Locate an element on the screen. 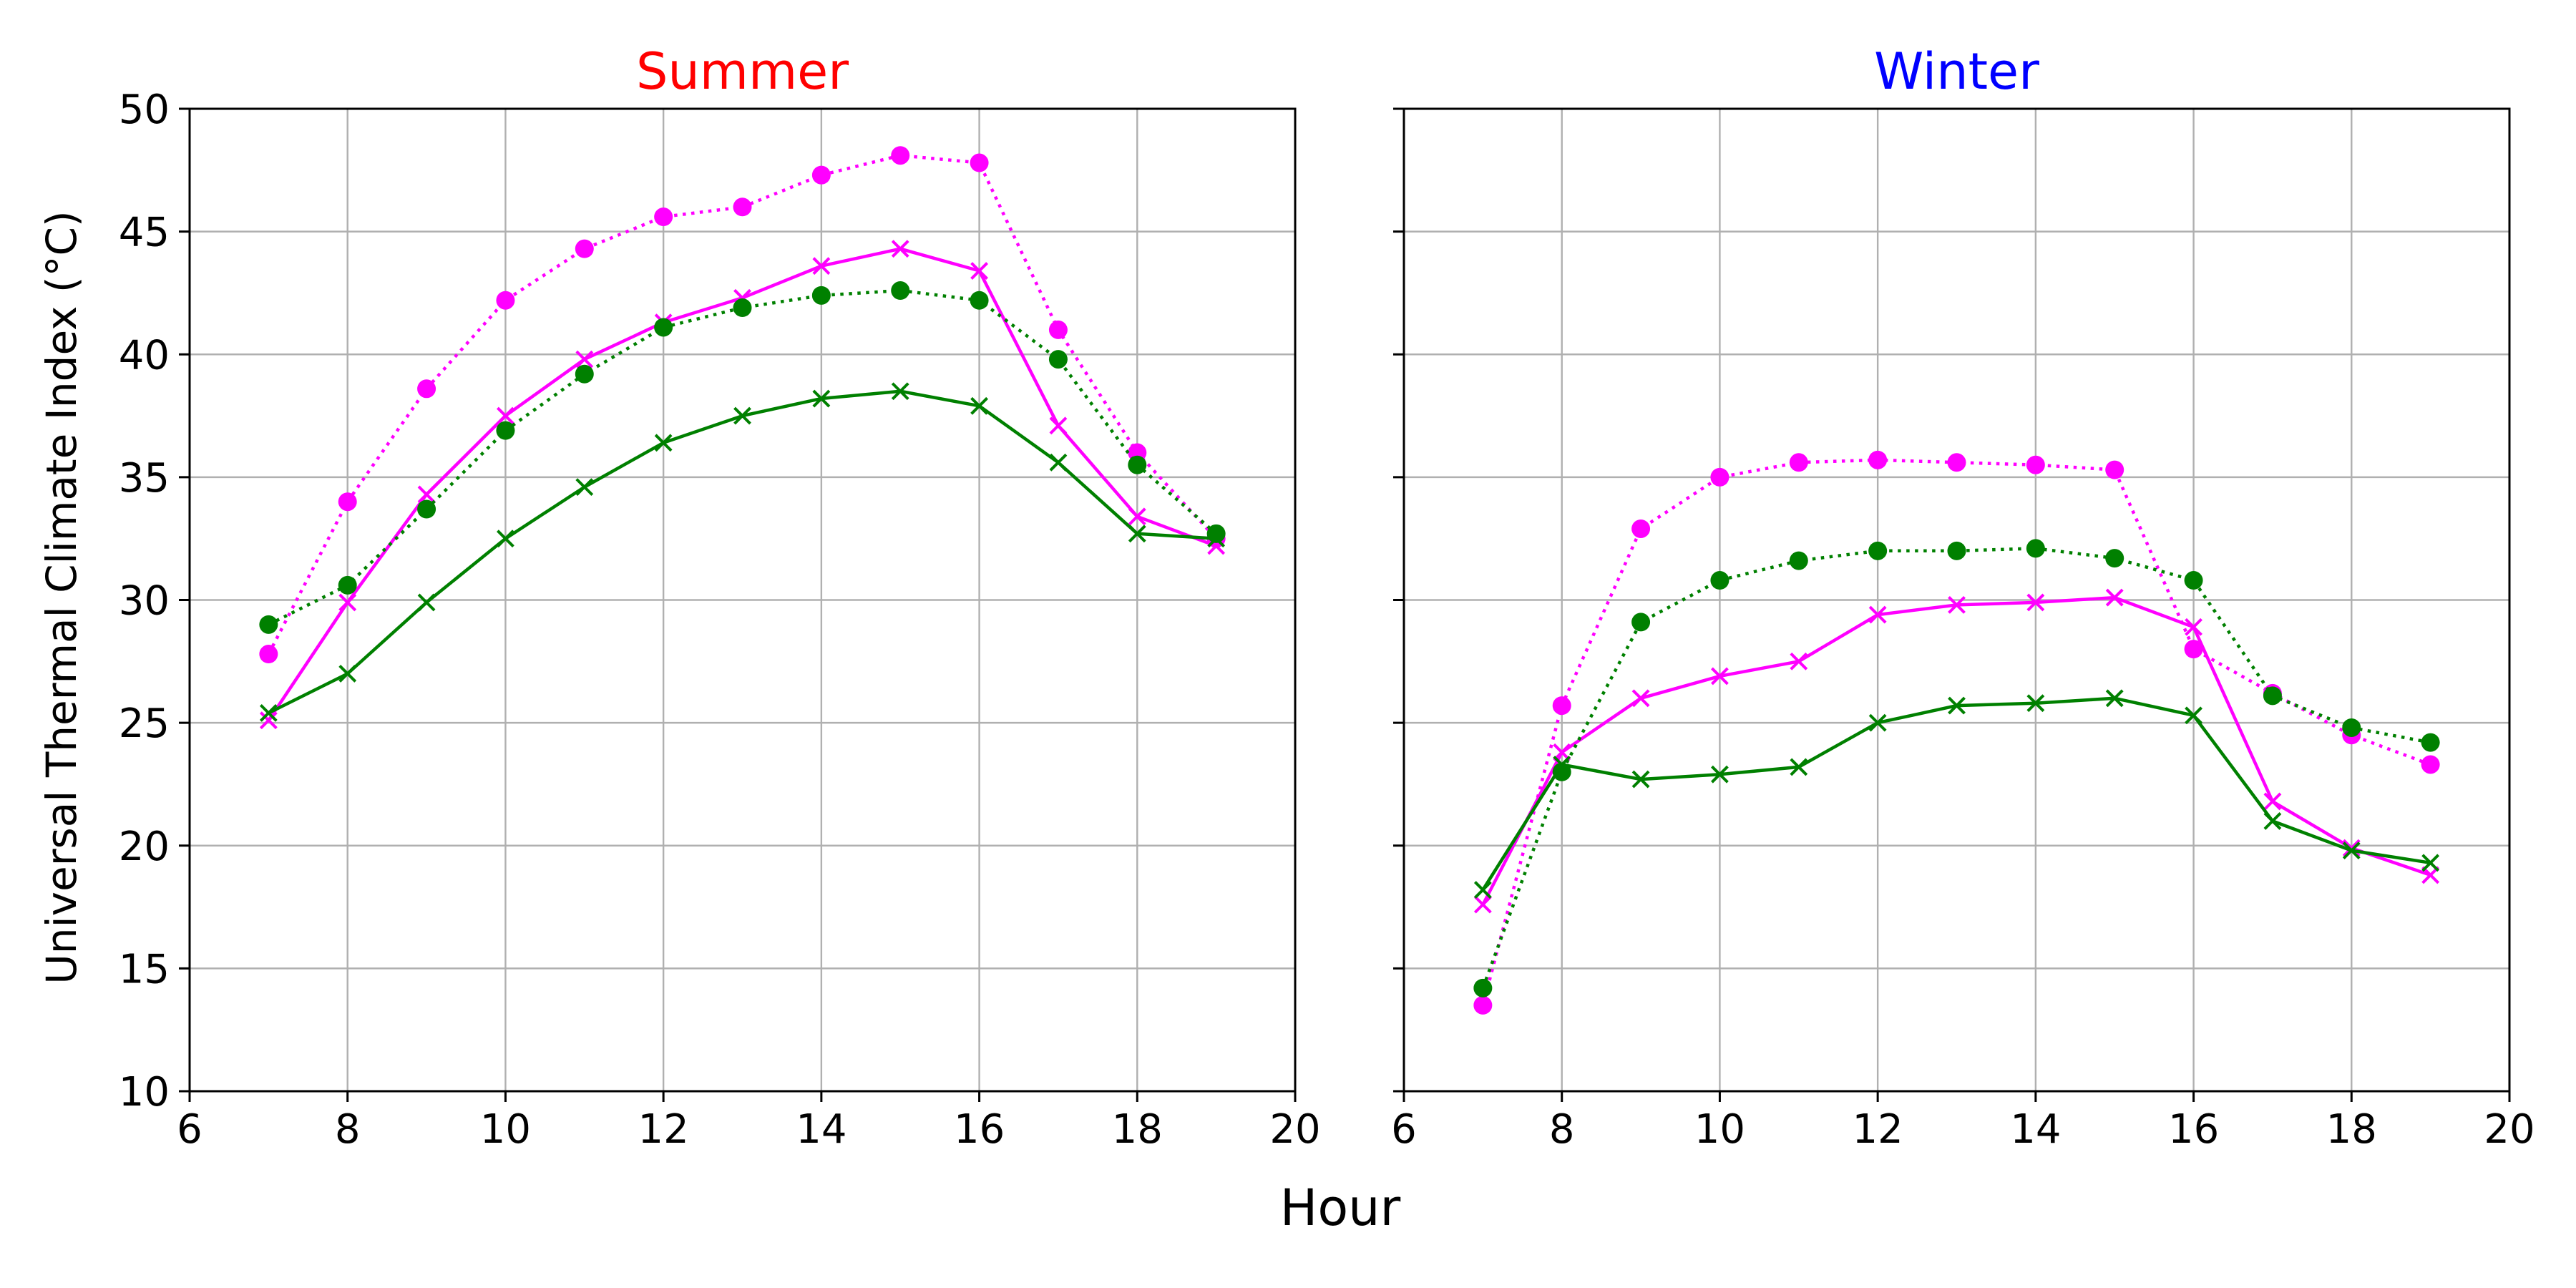 Image resolution: width=2576 pixels, height=1288 pixels. summer-title: Summer is located at coordinates (742, 71).